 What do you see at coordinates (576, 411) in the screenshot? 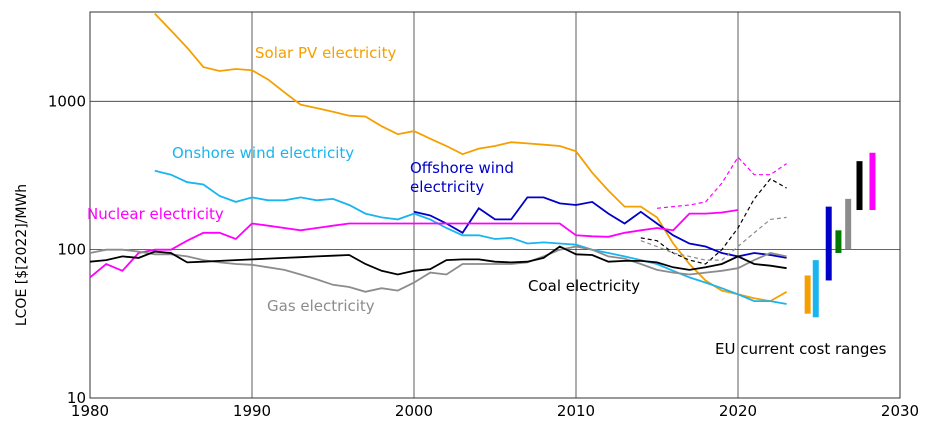
I see `x-tick-label: 2010` at bounding box center [576, 411].